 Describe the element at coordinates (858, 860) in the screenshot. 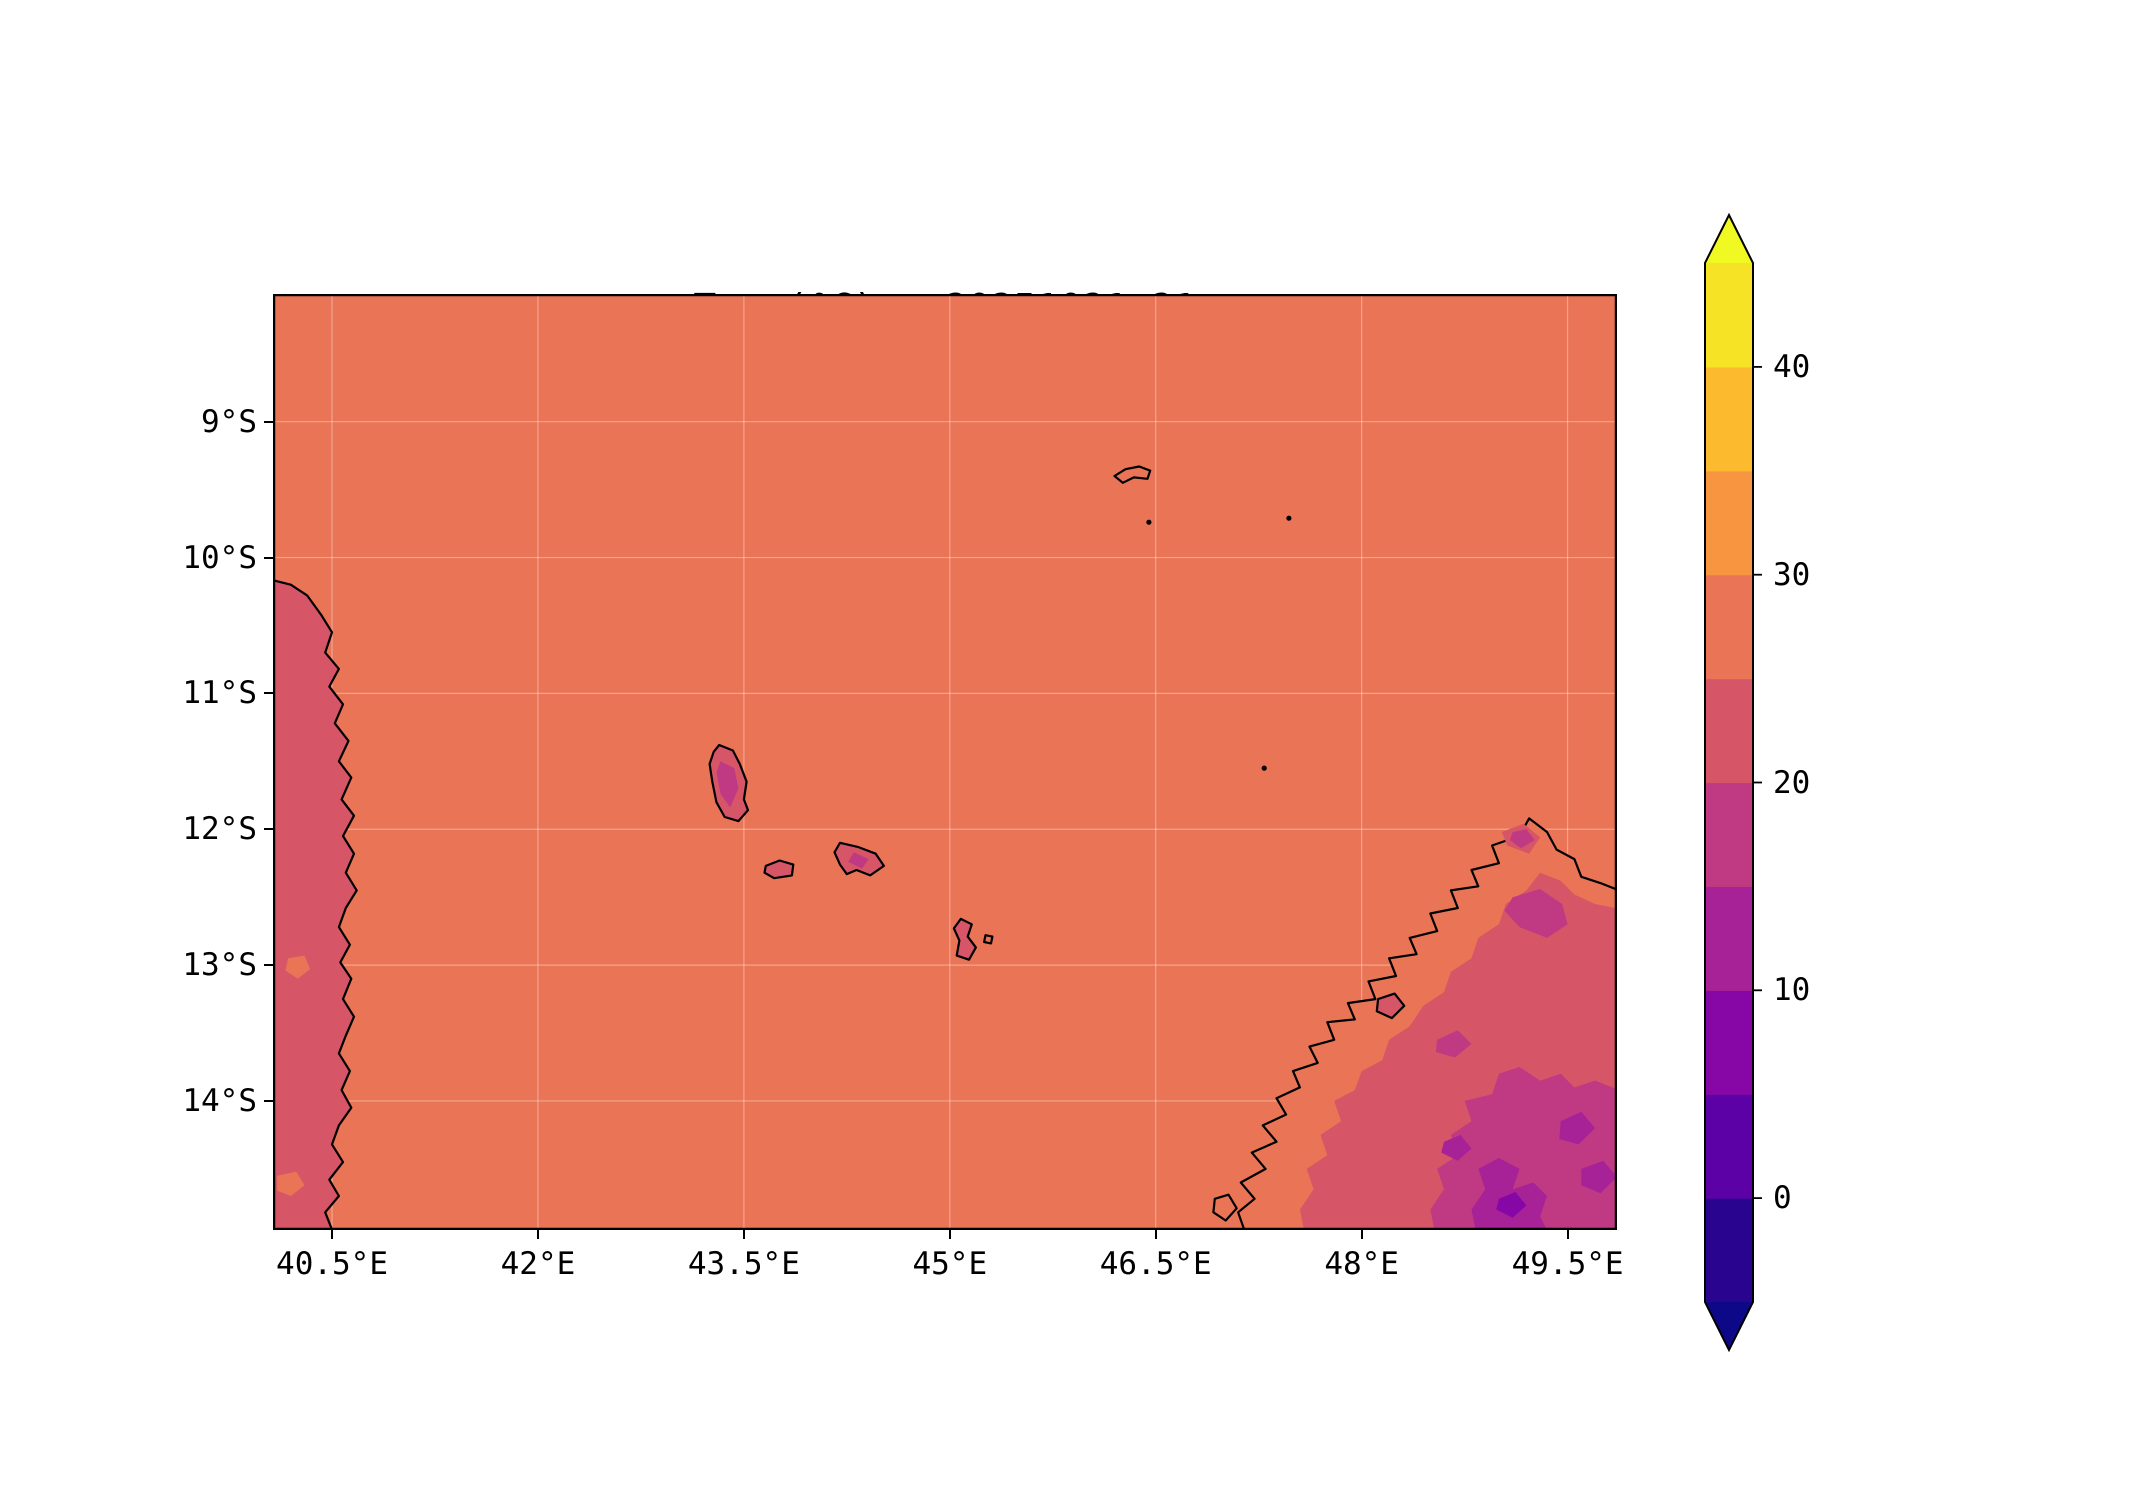

I see `region-anjouan-core` at that location.